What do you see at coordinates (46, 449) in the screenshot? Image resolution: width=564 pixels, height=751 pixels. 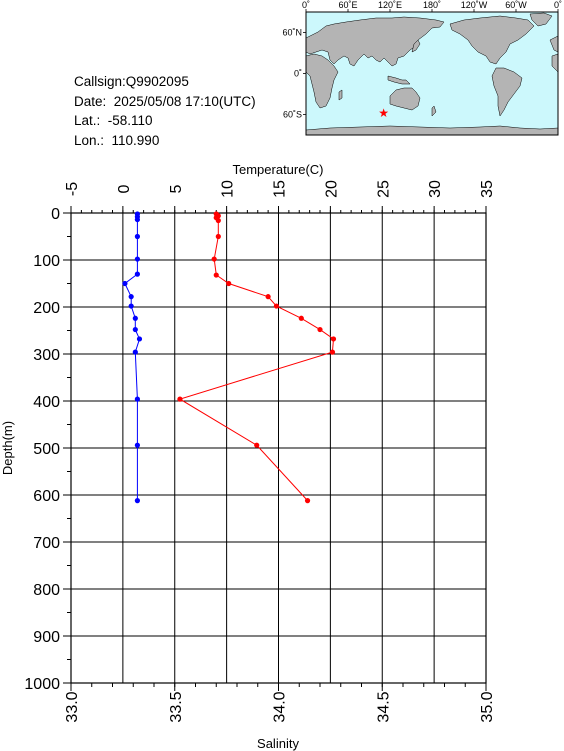 I see `depth-tick-label: 500` at bounding box center [46, 449].